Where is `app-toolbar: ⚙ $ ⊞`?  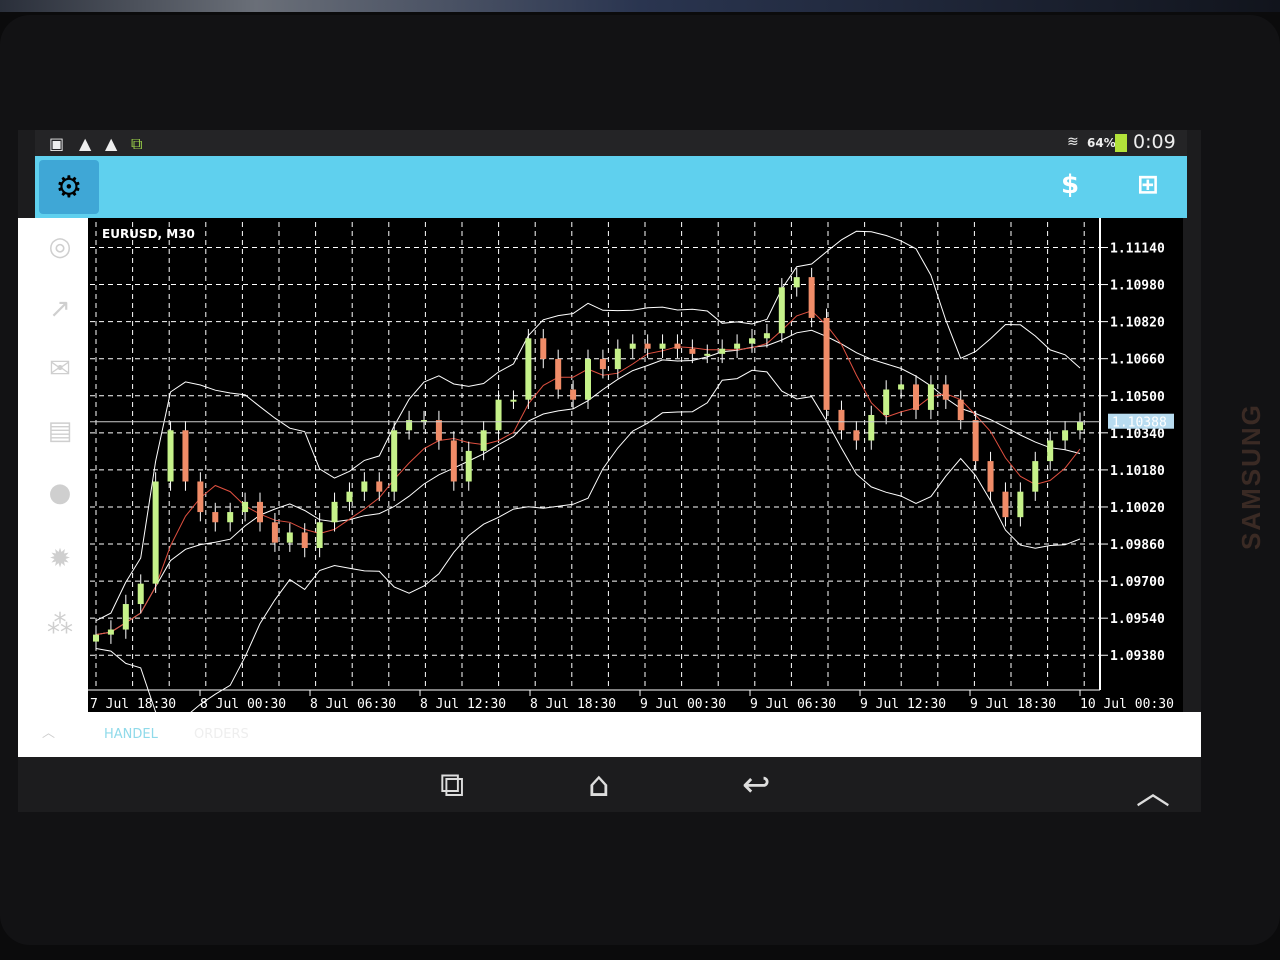 app-toolbar: ⚙ $ ⊞ is located at coordinates (611, 187).